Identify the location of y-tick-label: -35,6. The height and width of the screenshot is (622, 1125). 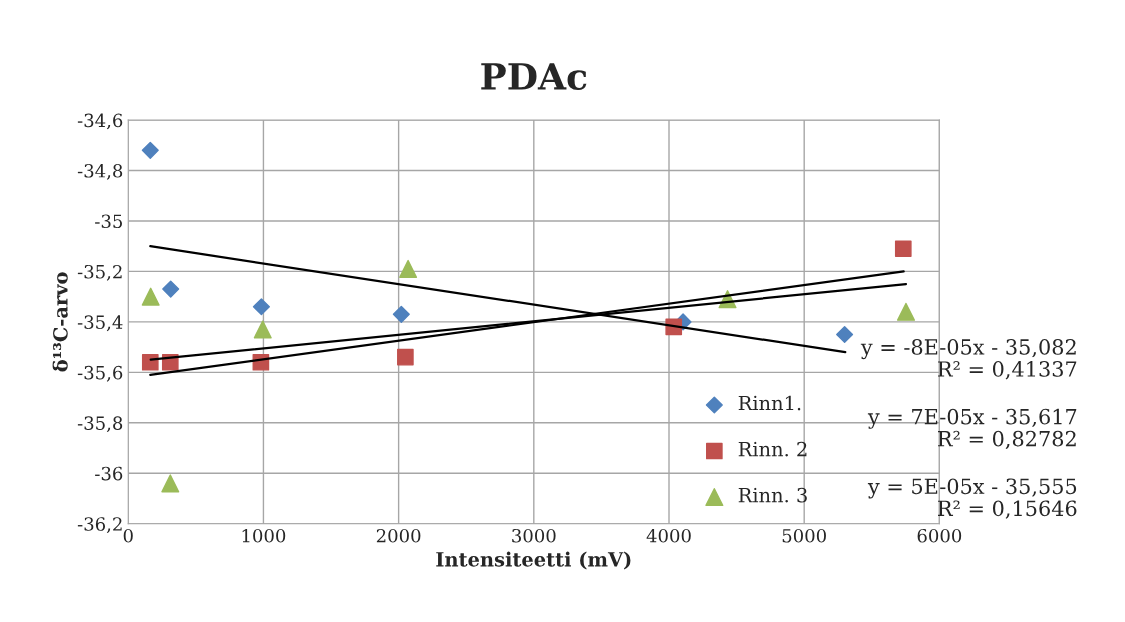
(100, 373).